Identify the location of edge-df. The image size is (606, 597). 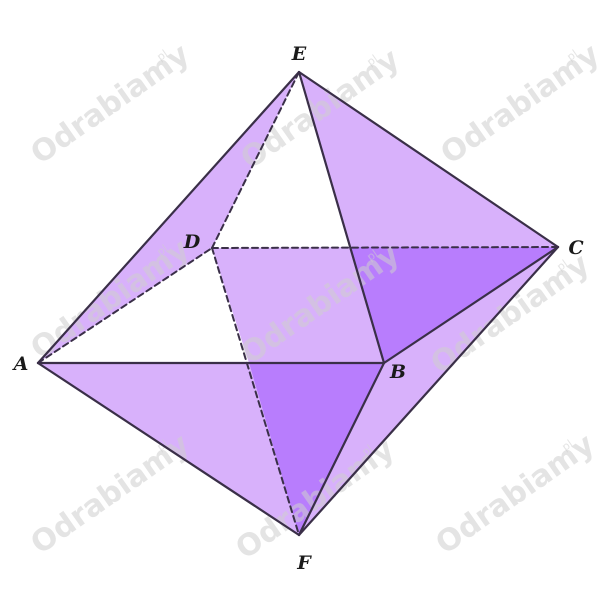
(255, 391).